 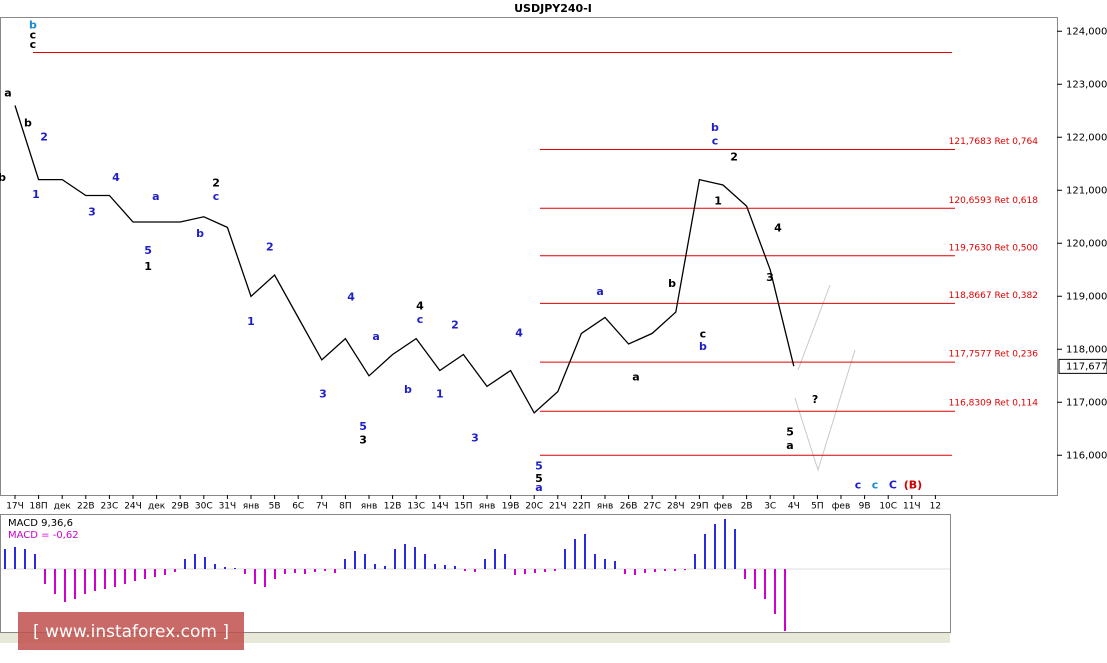 What do you see at coordinates (463, 507) in the screenshot?
I see `x-tick-label: 15П` at bounding box center [463, 507].